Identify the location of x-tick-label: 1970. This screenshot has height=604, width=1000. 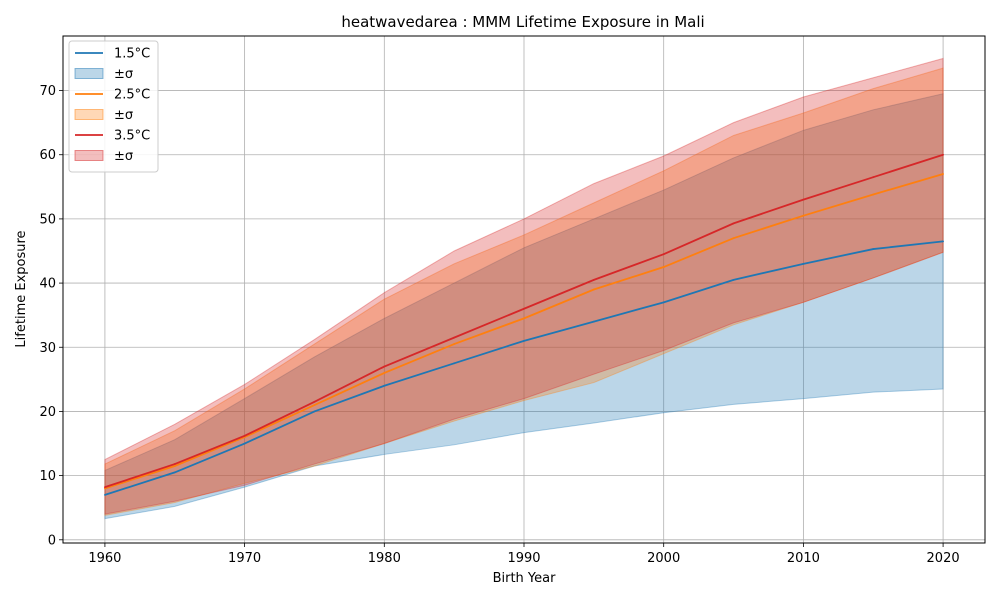
(244, 558).